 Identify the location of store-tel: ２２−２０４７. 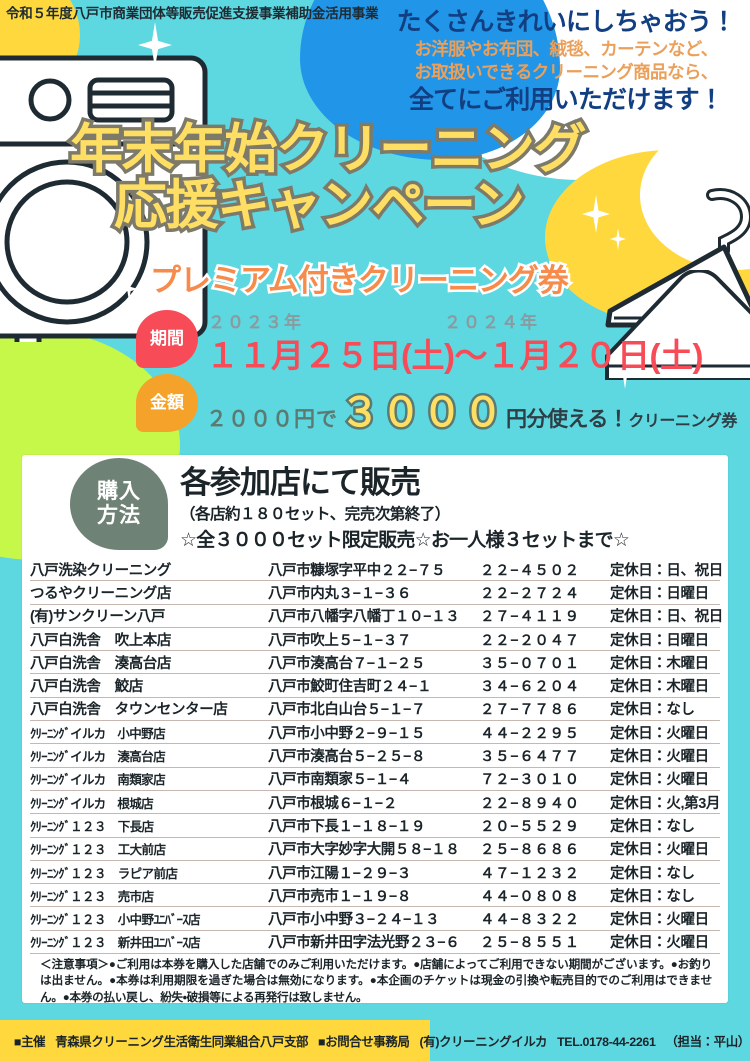
(530, 640).